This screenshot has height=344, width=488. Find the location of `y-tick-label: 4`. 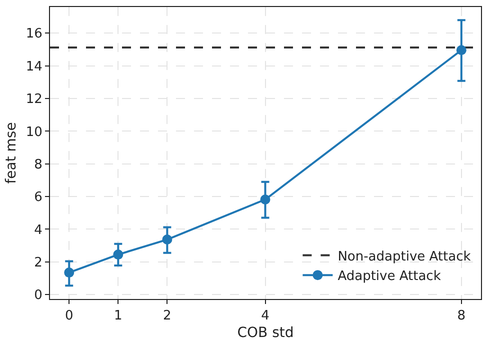

y-tick-label: 4 is located at coordinates (38, 230).